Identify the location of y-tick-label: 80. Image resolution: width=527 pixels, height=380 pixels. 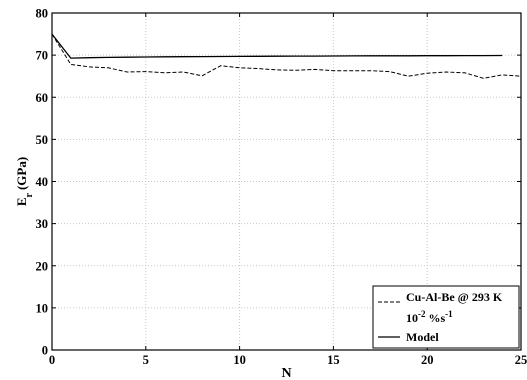
(42, 14).